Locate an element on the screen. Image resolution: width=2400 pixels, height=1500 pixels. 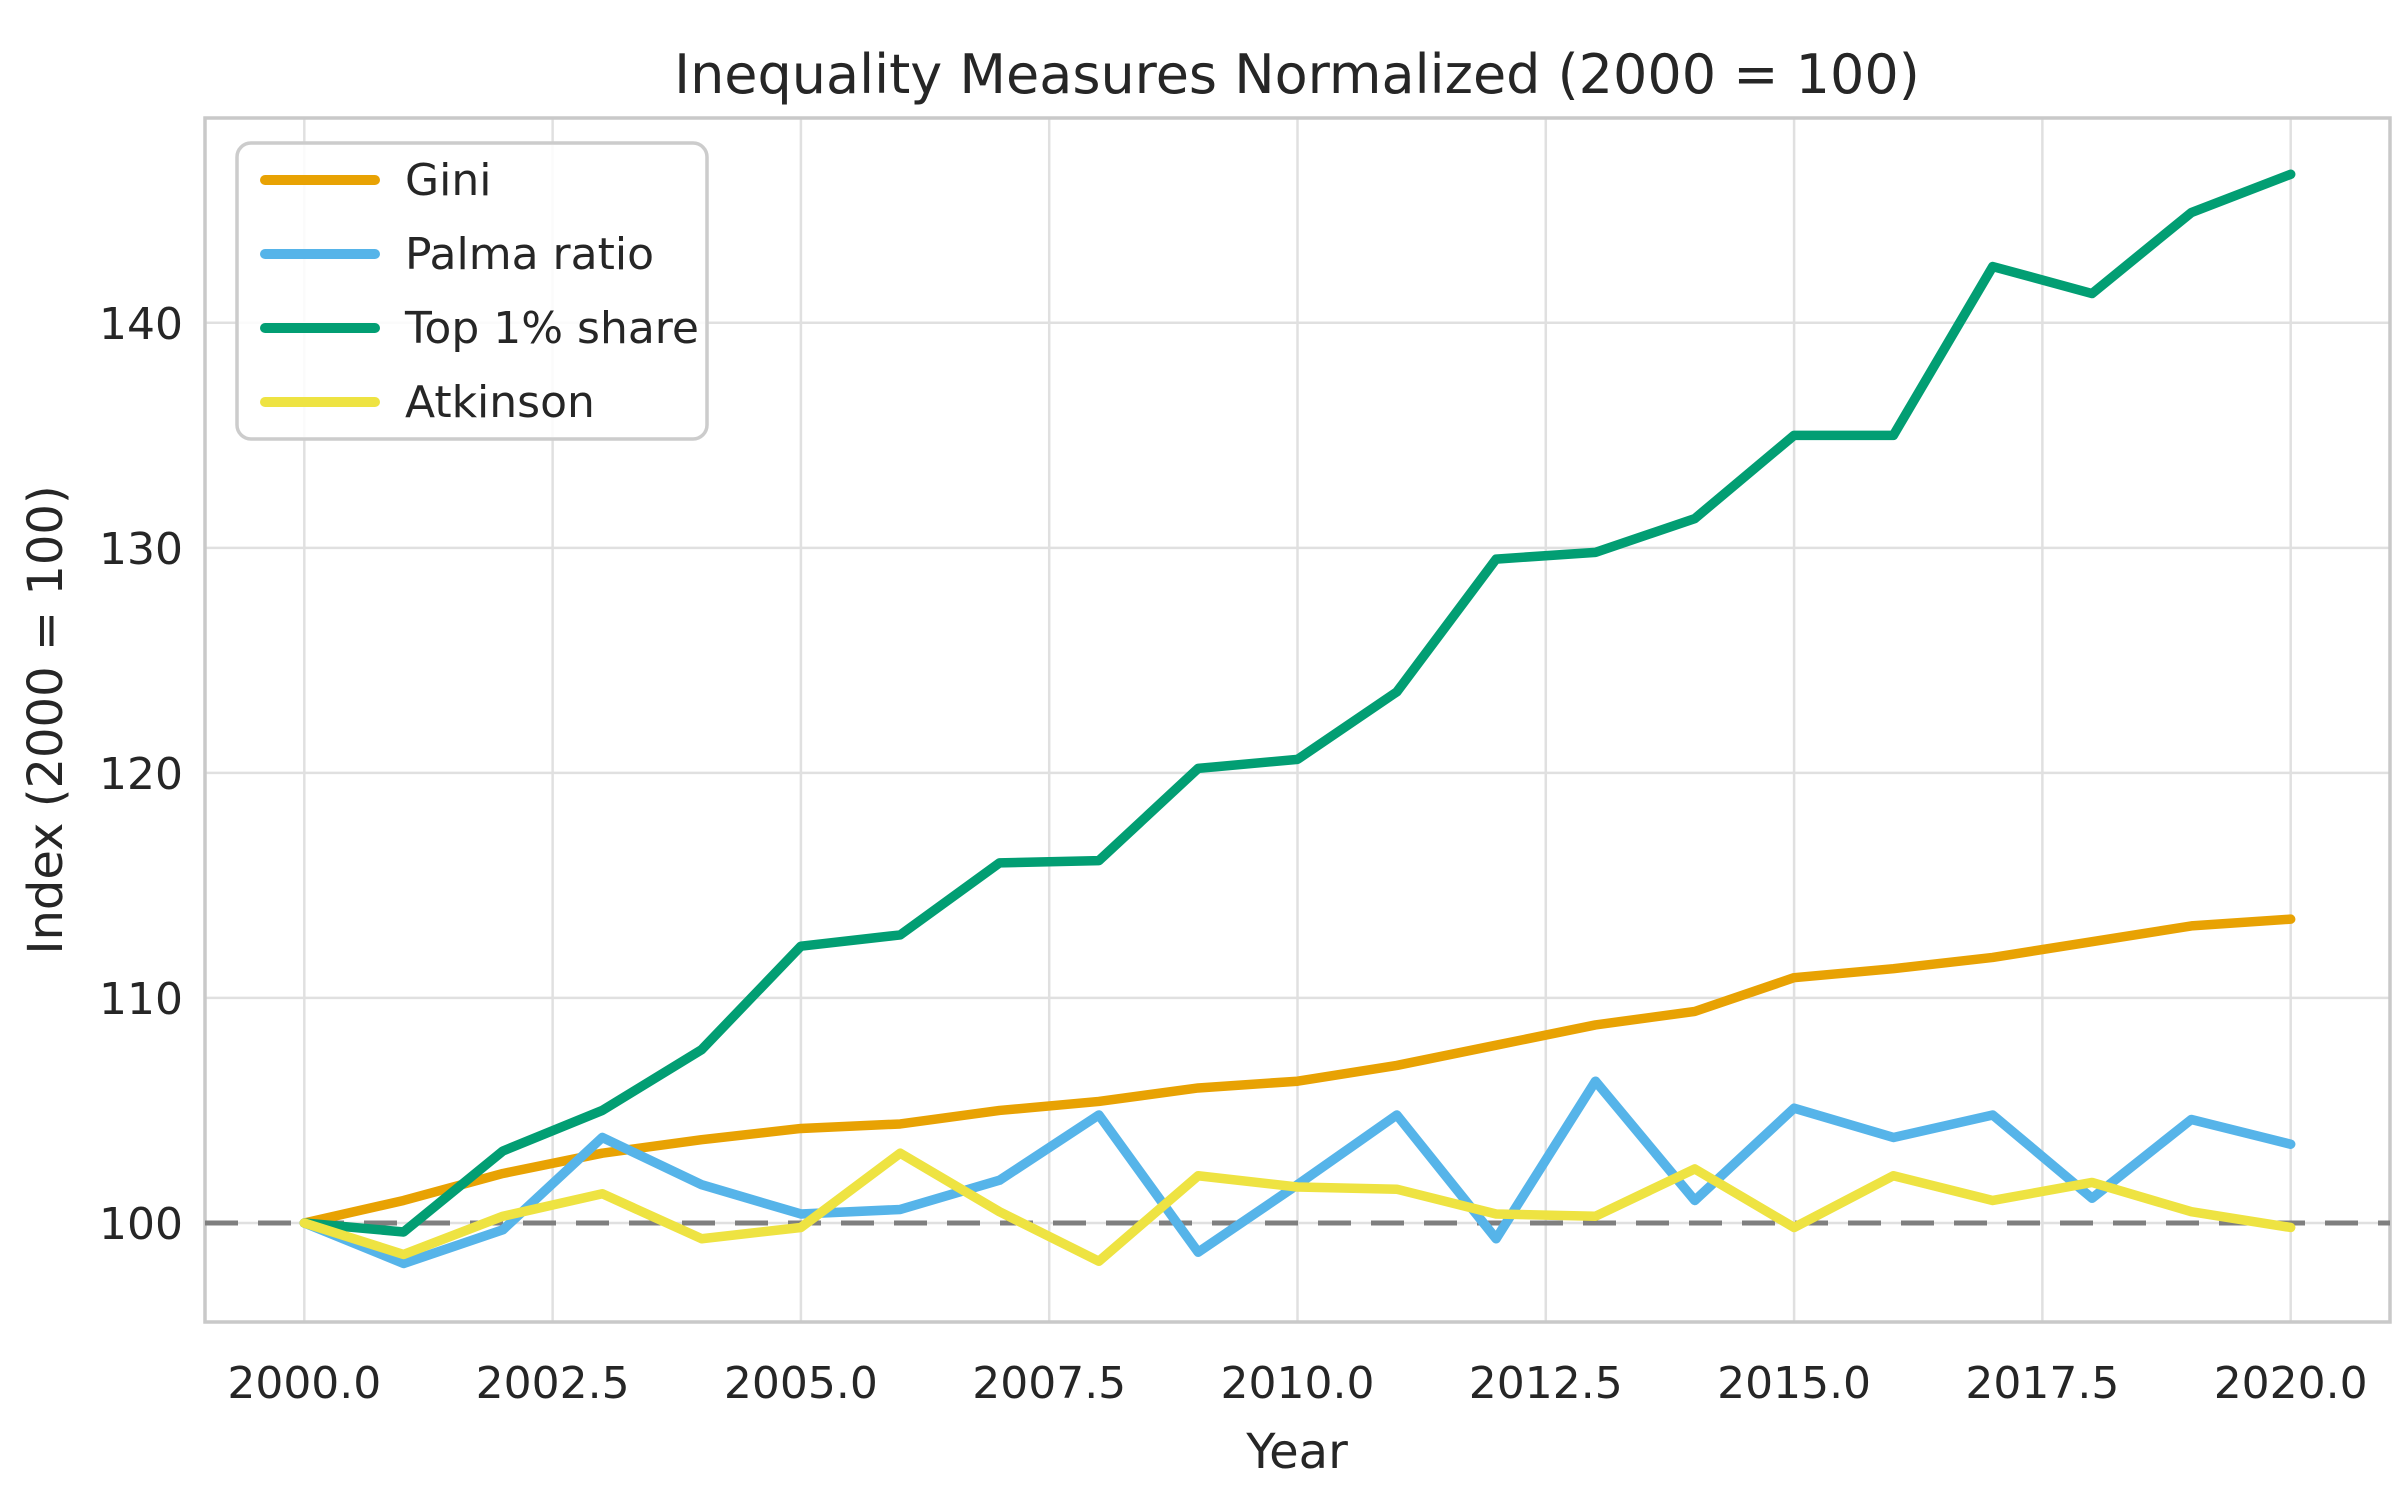
x-tick-label-2010.0: 2010.0 is located at coordinates (1298, 1383).